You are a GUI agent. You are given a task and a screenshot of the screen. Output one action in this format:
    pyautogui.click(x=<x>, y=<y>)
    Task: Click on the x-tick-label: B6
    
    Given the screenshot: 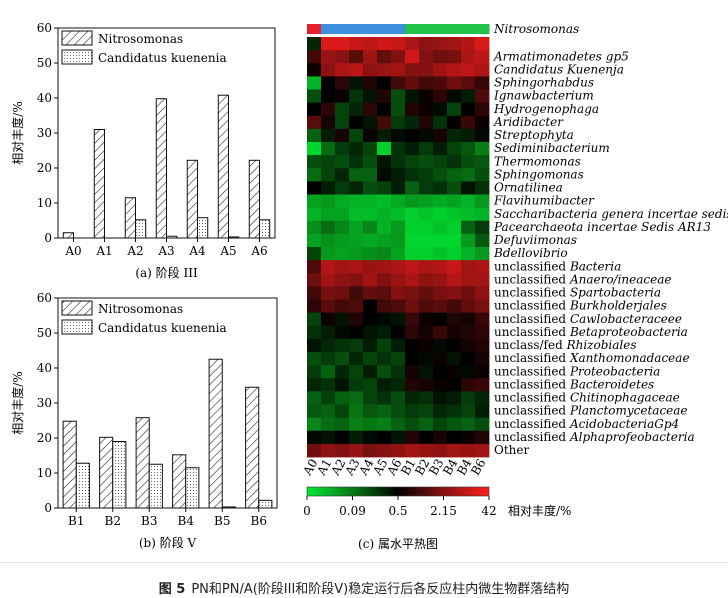 What is the action you would take?
    pyautogui.click(x=259, y=521)
    